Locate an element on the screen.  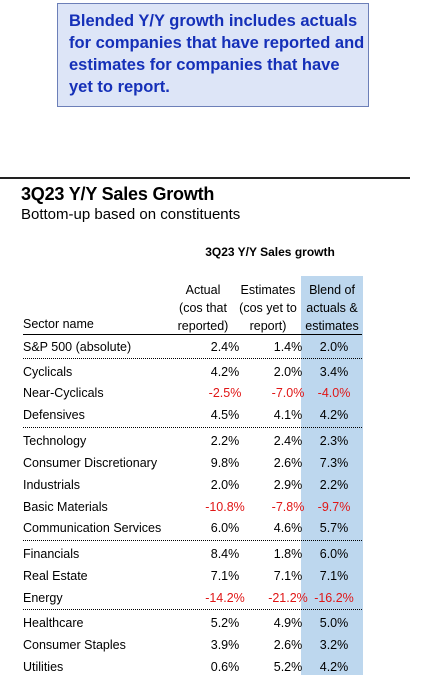
table-row: Energy -14.2% -21.2% -16.2% is located at coordinates (192, 598).